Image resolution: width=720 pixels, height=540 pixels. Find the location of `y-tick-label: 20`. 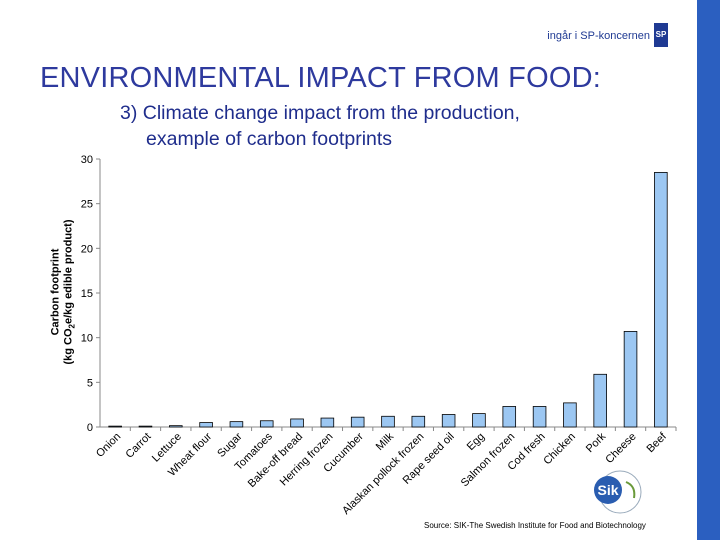

y-tick-label: 20 is located at coordinates (87, 249).